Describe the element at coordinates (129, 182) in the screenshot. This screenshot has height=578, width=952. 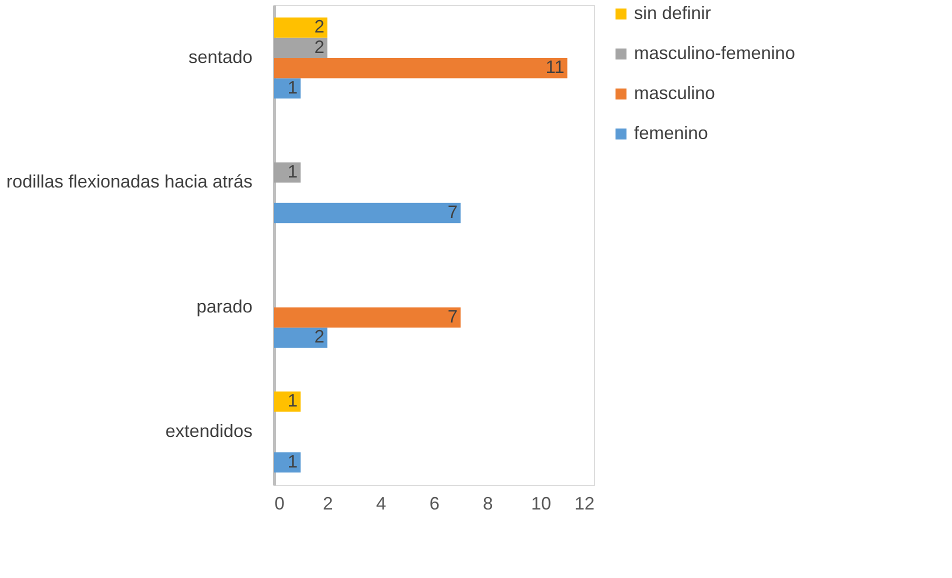
I see `y-tick-label: rodillas flexionadas hacia atrás` at that location.